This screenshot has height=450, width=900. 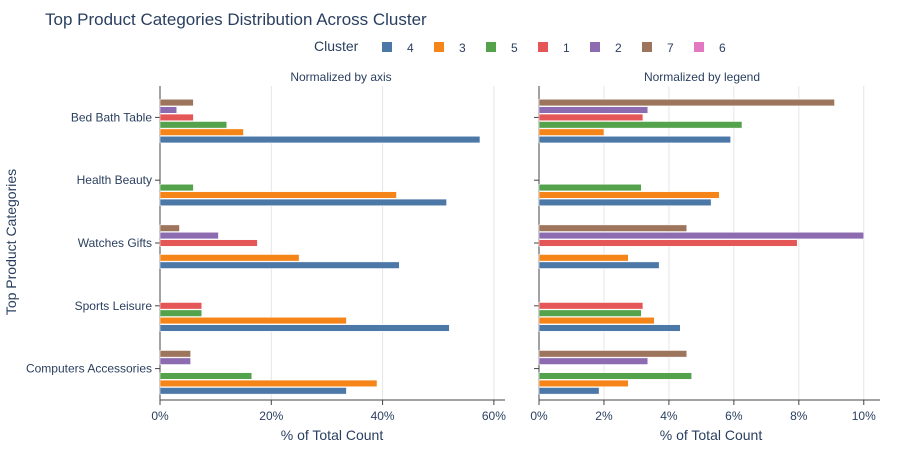 I want to click on legend-title: Cluster, so click(x=336, y=46).